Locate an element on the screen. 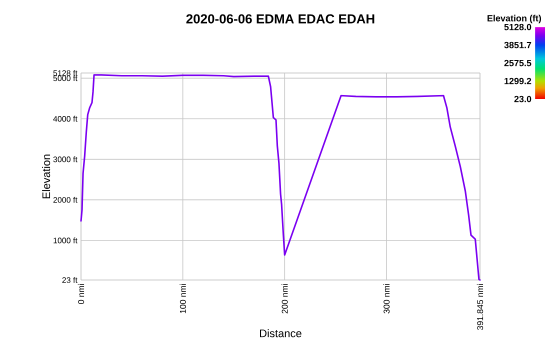 The height and width of the screenshot is (360, 560). x-tick-label: 391.845 nmi is located at coordinates (480, 307).